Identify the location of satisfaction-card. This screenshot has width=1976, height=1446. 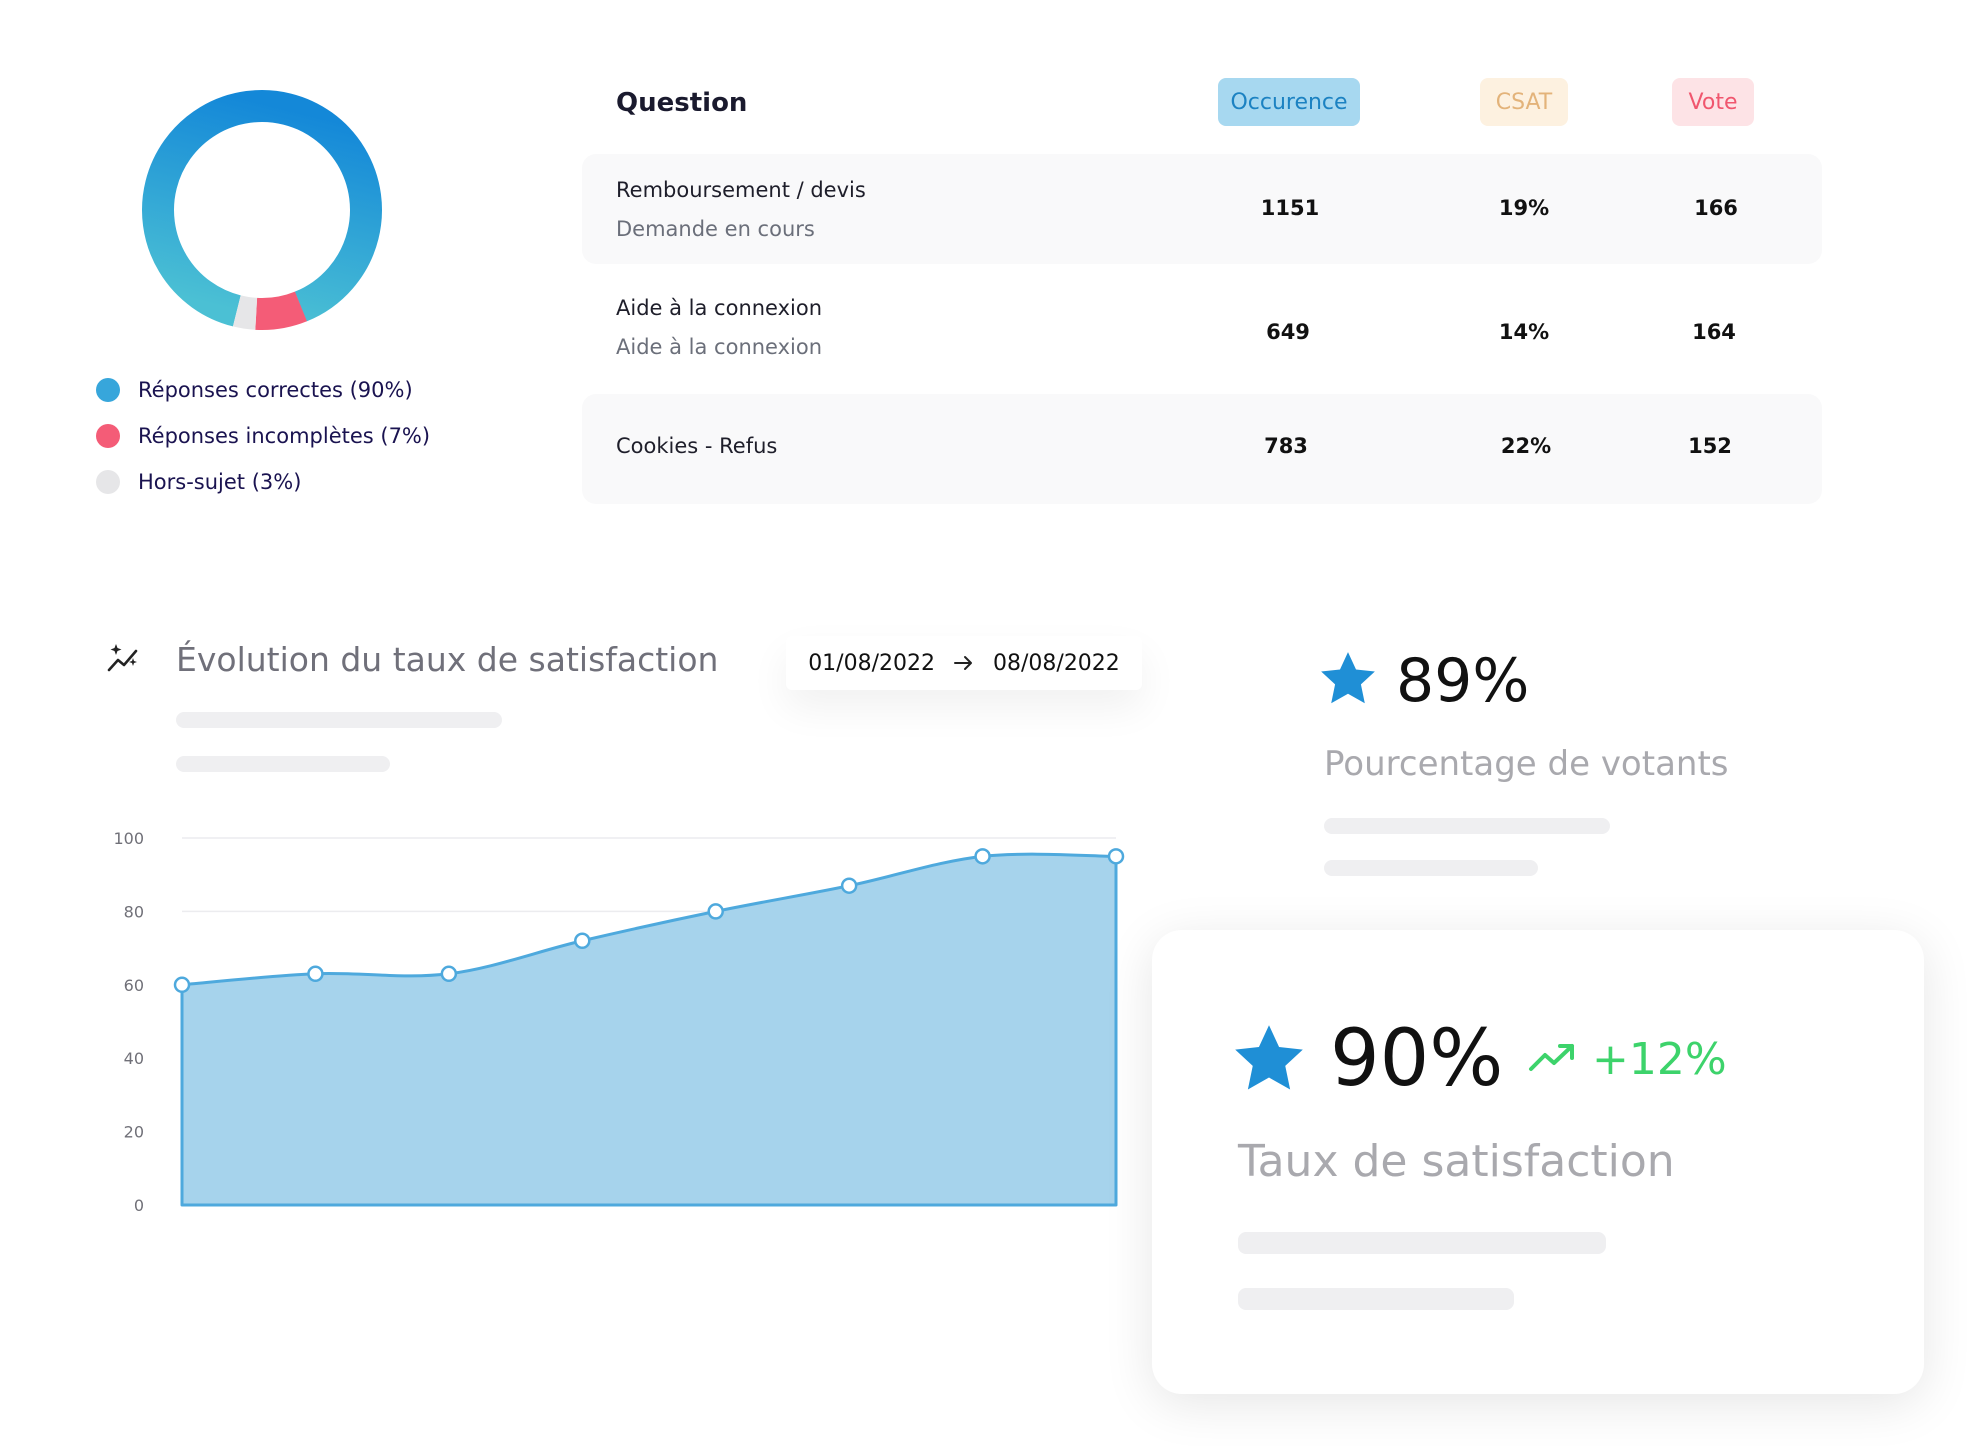
(1538, 1162).